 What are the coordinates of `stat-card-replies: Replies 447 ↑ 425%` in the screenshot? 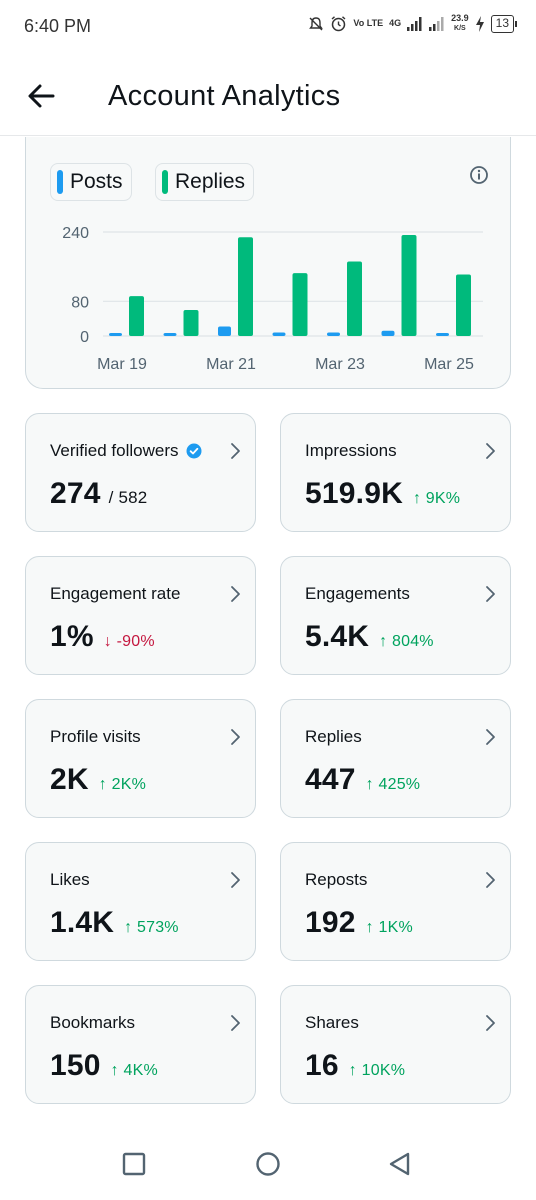 It's located at (395, 758).